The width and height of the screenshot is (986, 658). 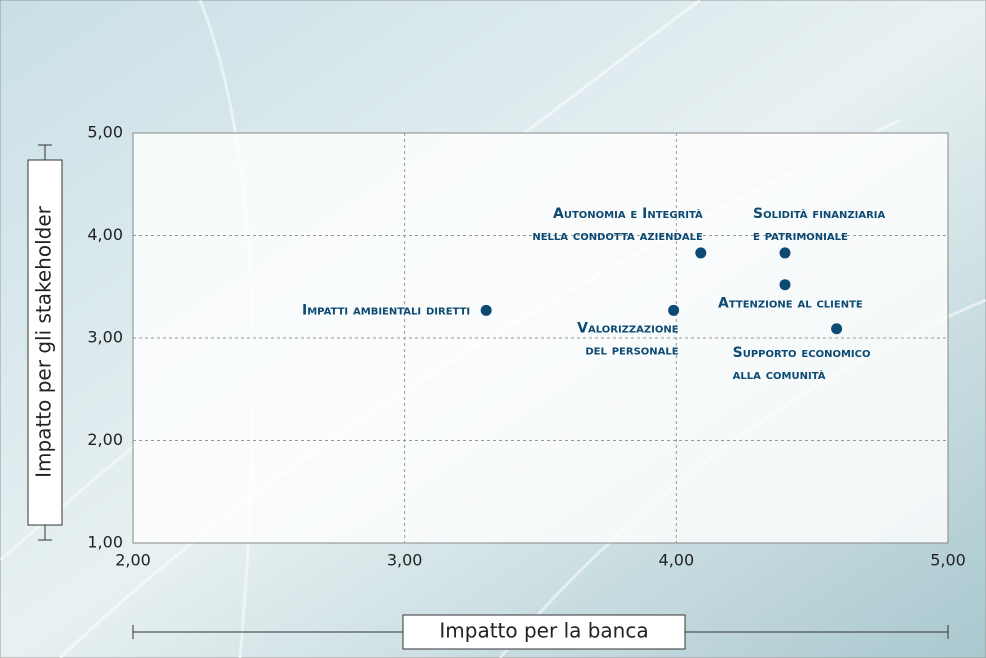 I want to click on y-tick-label: 5,00, so click(x=105, y=132).